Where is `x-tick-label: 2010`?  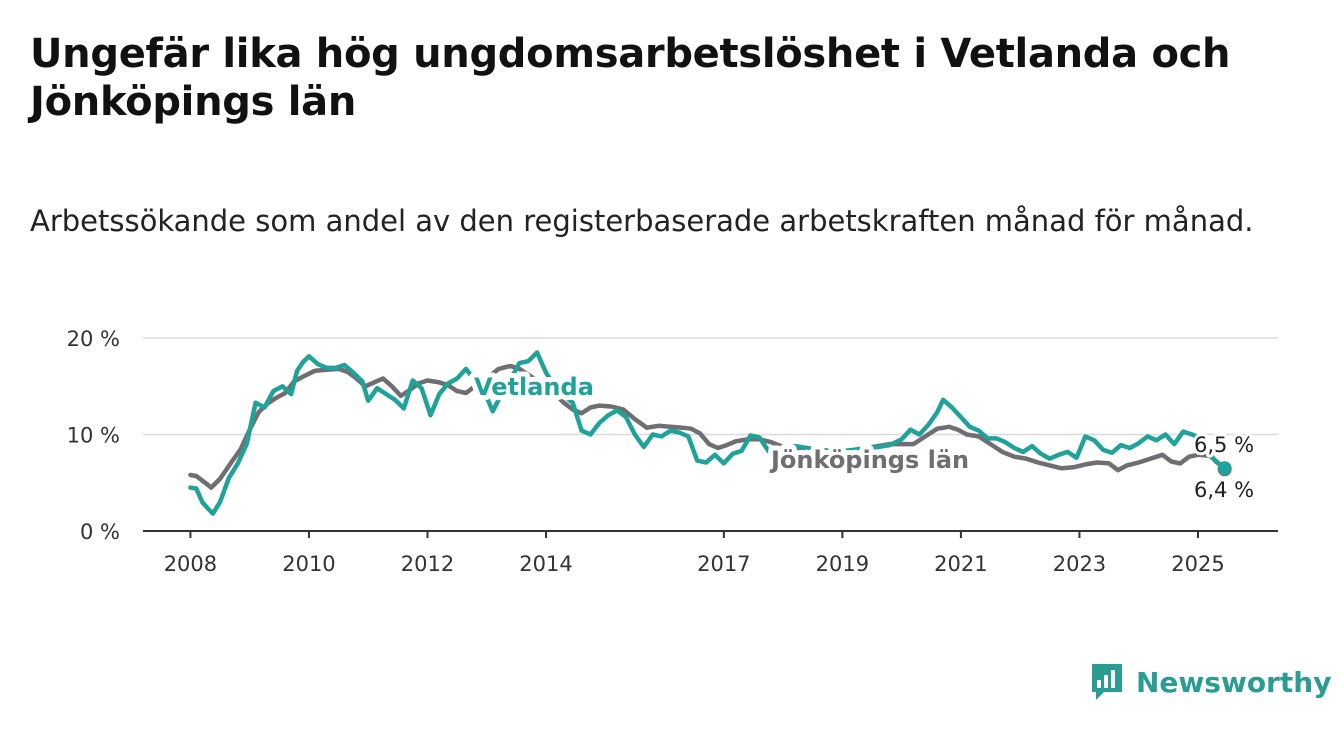
x-tick-label: 2010 is located at coordinates (308, 564).